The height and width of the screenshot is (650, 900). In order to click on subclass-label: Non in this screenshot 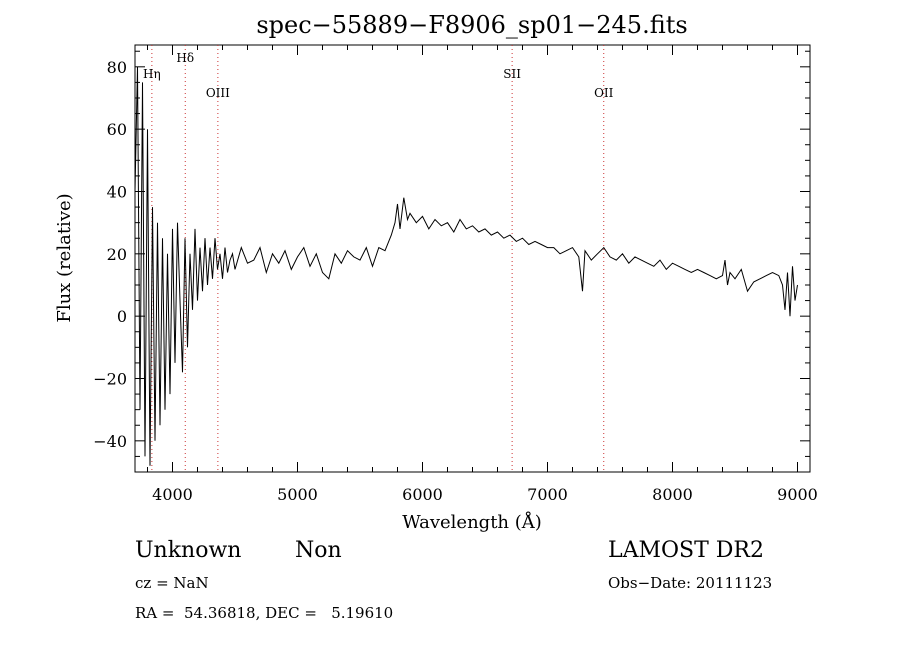, I will do `click(318, 550)`.